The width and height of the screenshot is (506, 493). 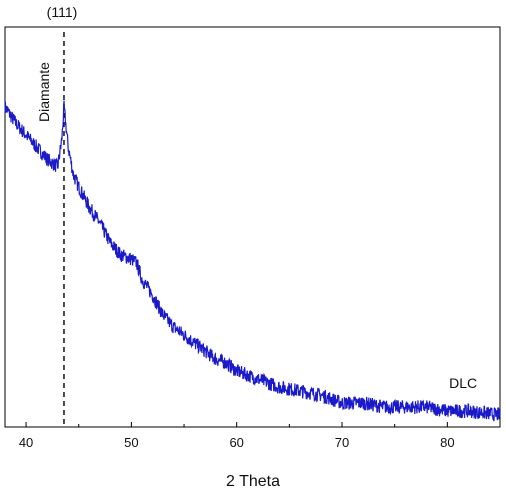 What do you see at coordinates (44, 92) in the screenshot?
I see `annotation-diamante: Diamante` at bounding box center [44, 92].